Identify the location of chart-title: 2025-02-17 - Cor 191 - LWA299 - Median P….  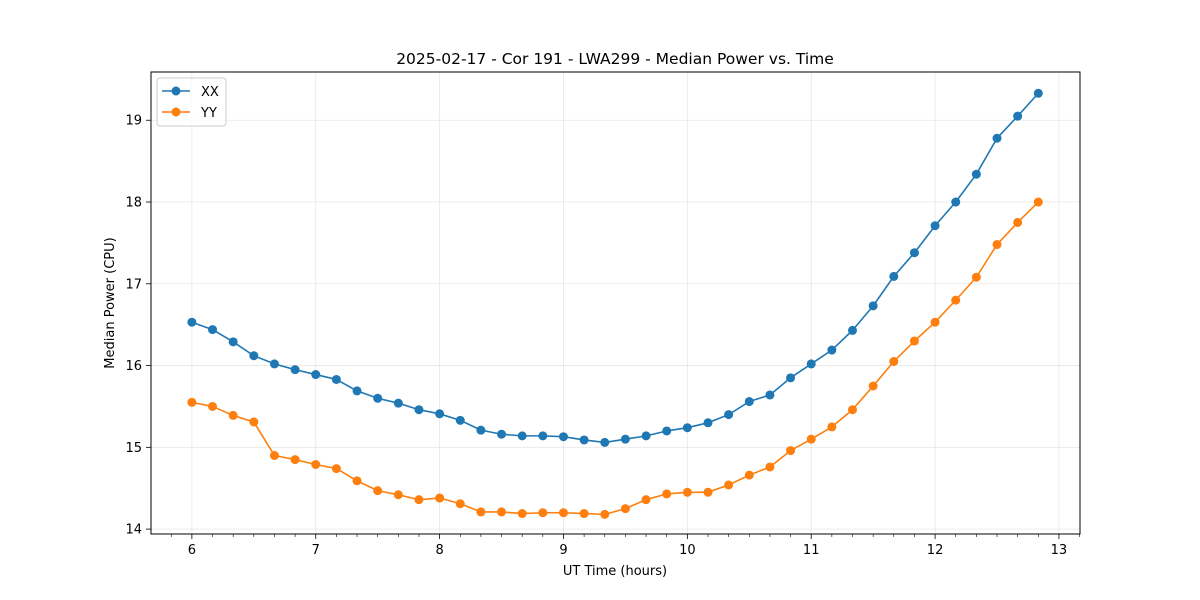
(615, 59).